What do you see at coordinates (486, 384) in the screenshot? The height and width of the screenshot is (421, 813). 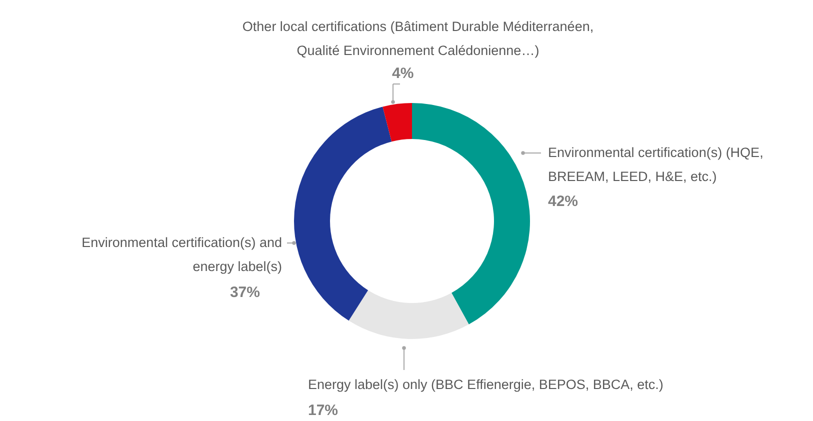 I see `slice-label: Energy label(s) only (BBC Effienergie, BEPOS, BBCA, etc.)` at bounding box center [486, 384].